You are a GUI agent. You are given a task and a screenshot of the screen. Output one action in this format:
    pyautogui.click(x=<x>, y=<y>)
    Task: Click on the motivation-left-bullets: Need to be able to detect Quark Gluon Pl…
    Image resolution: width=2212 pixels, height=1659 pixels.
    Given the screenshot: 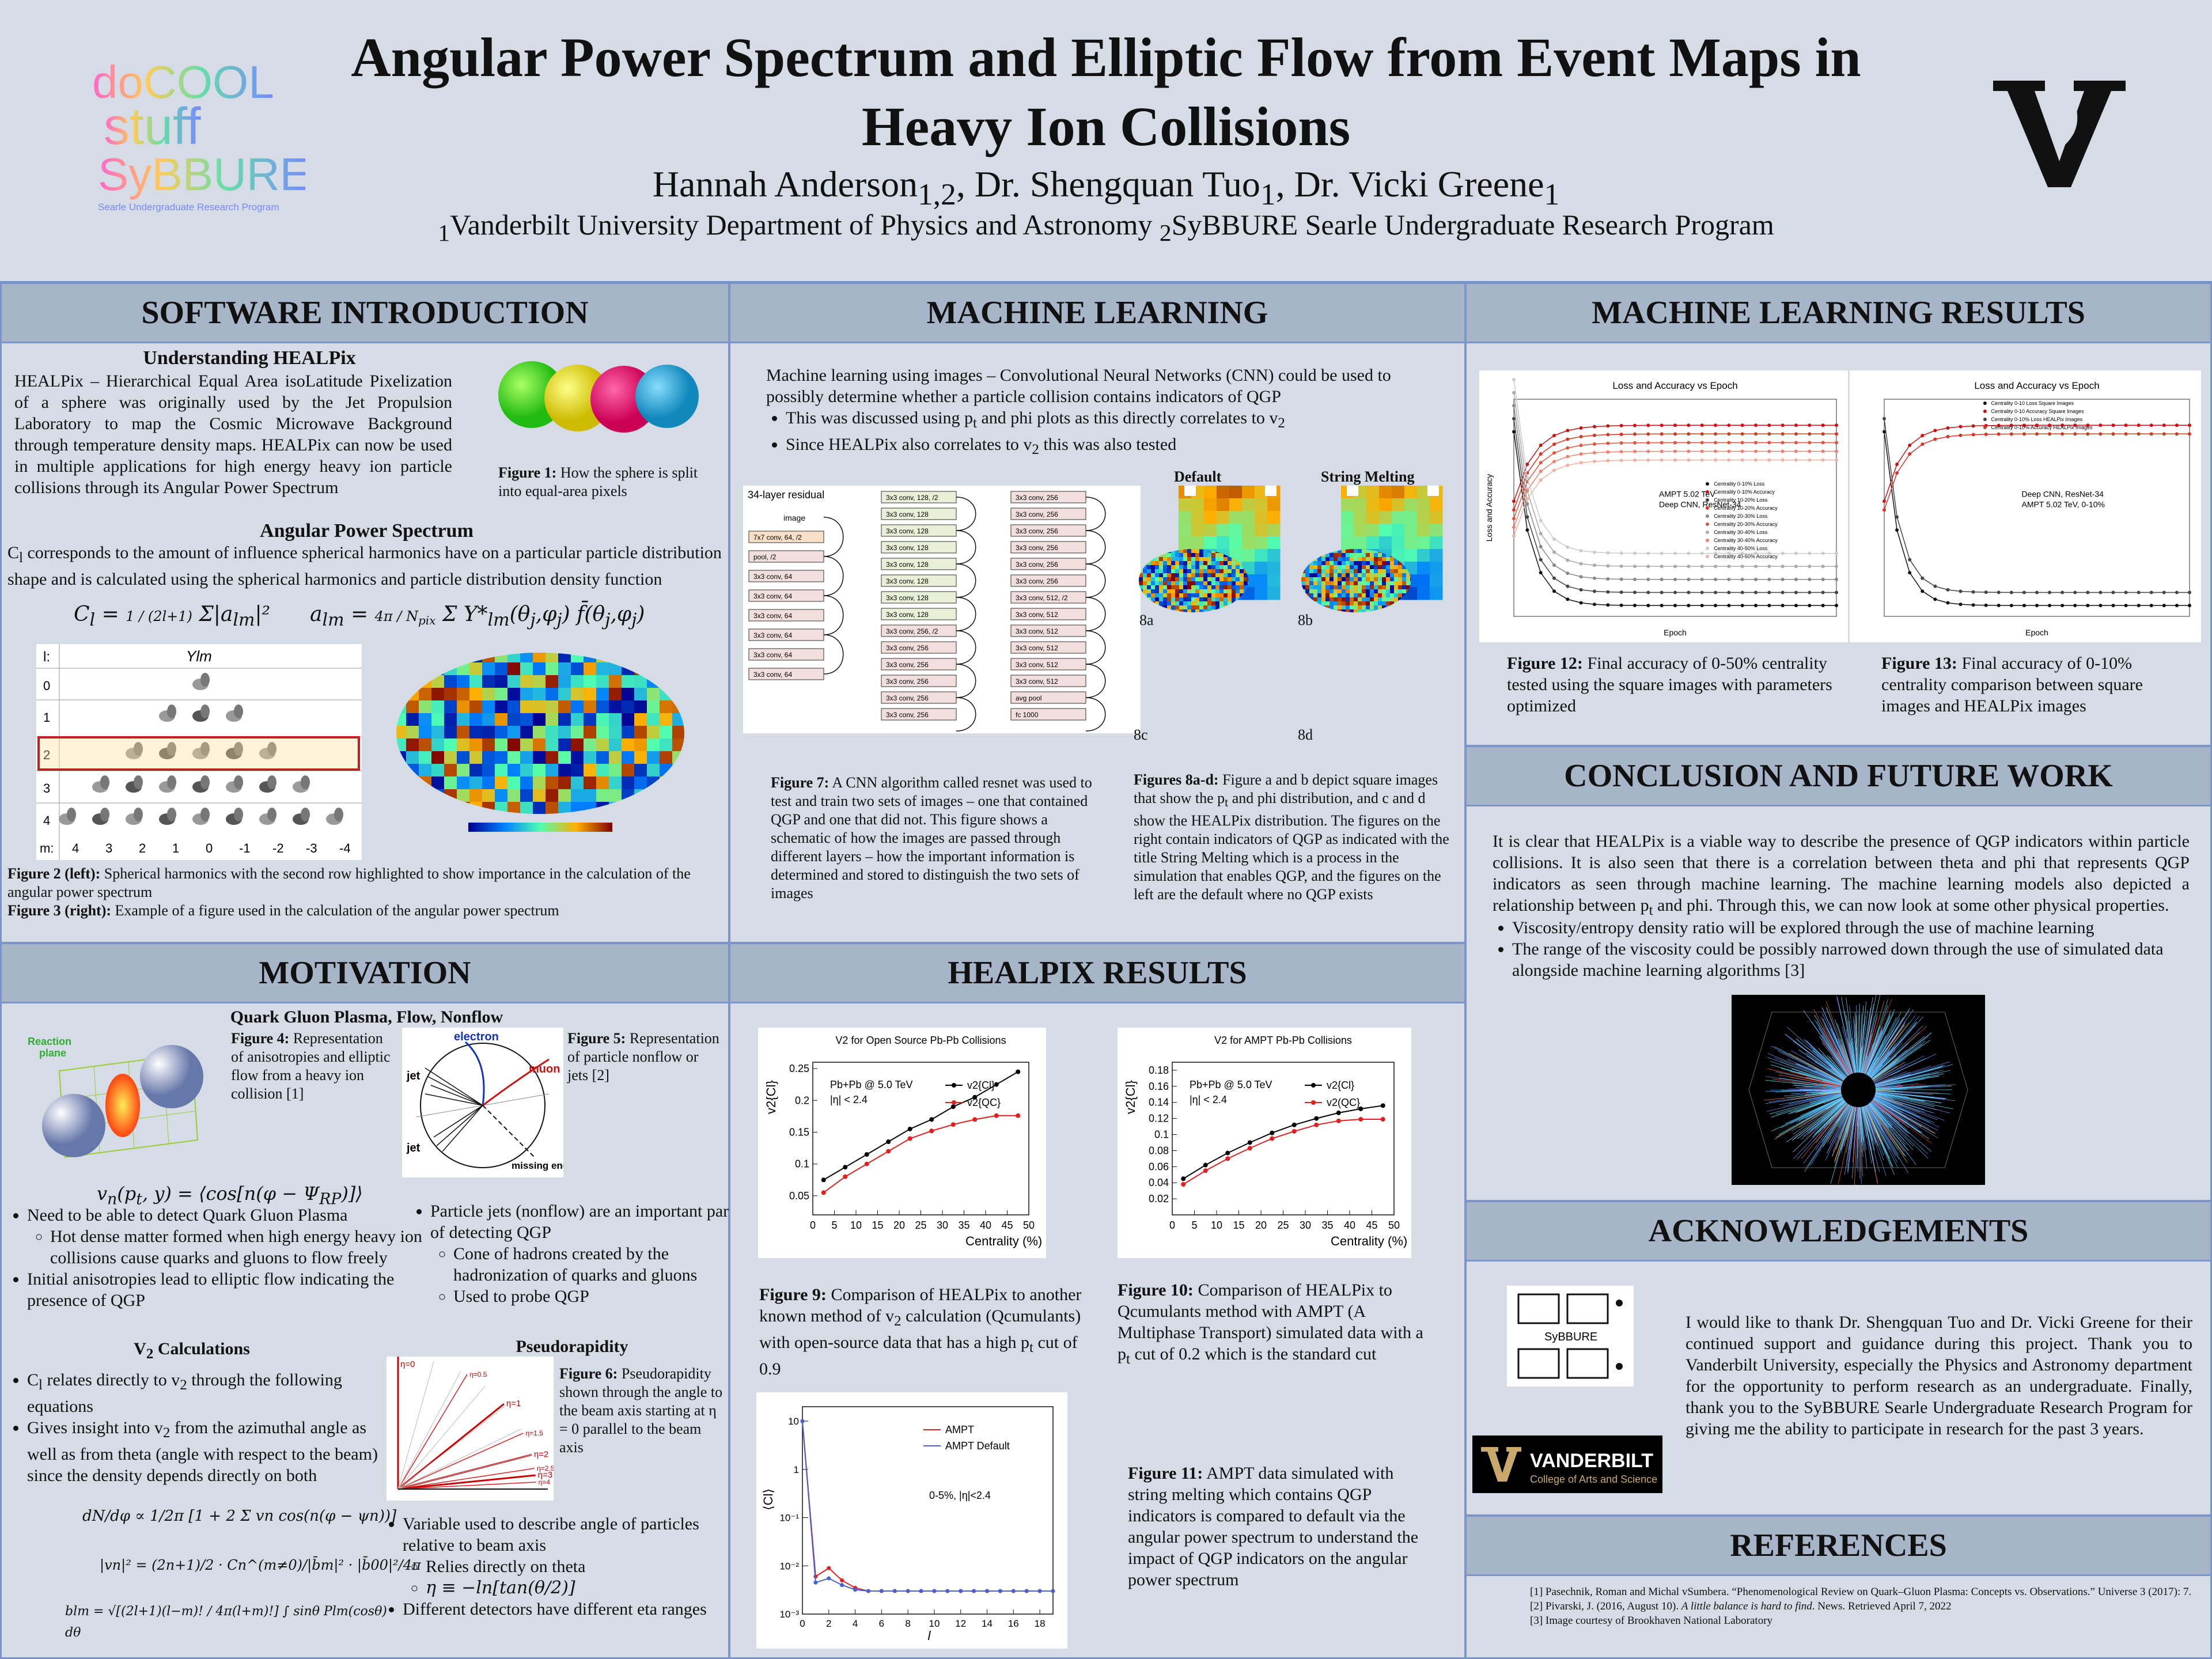 What is the action you would take?
    pyautogui.click(x=216, y=1258)
    